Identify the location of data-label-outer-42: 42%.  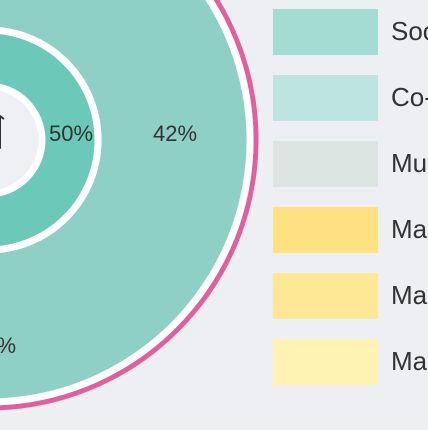
(175, 133).